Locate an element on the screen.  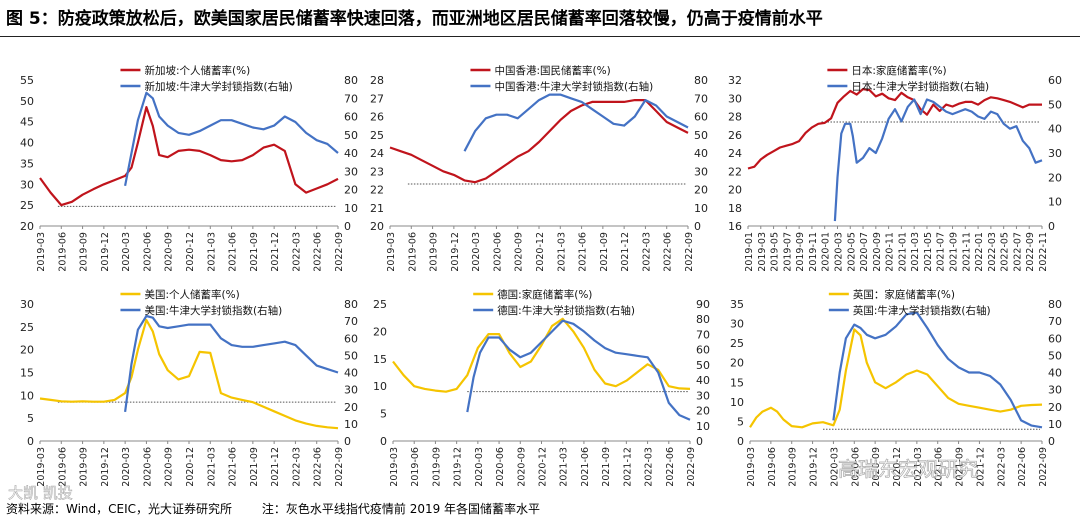
y-tick-label: 5 is located at coordinates (383, 414).